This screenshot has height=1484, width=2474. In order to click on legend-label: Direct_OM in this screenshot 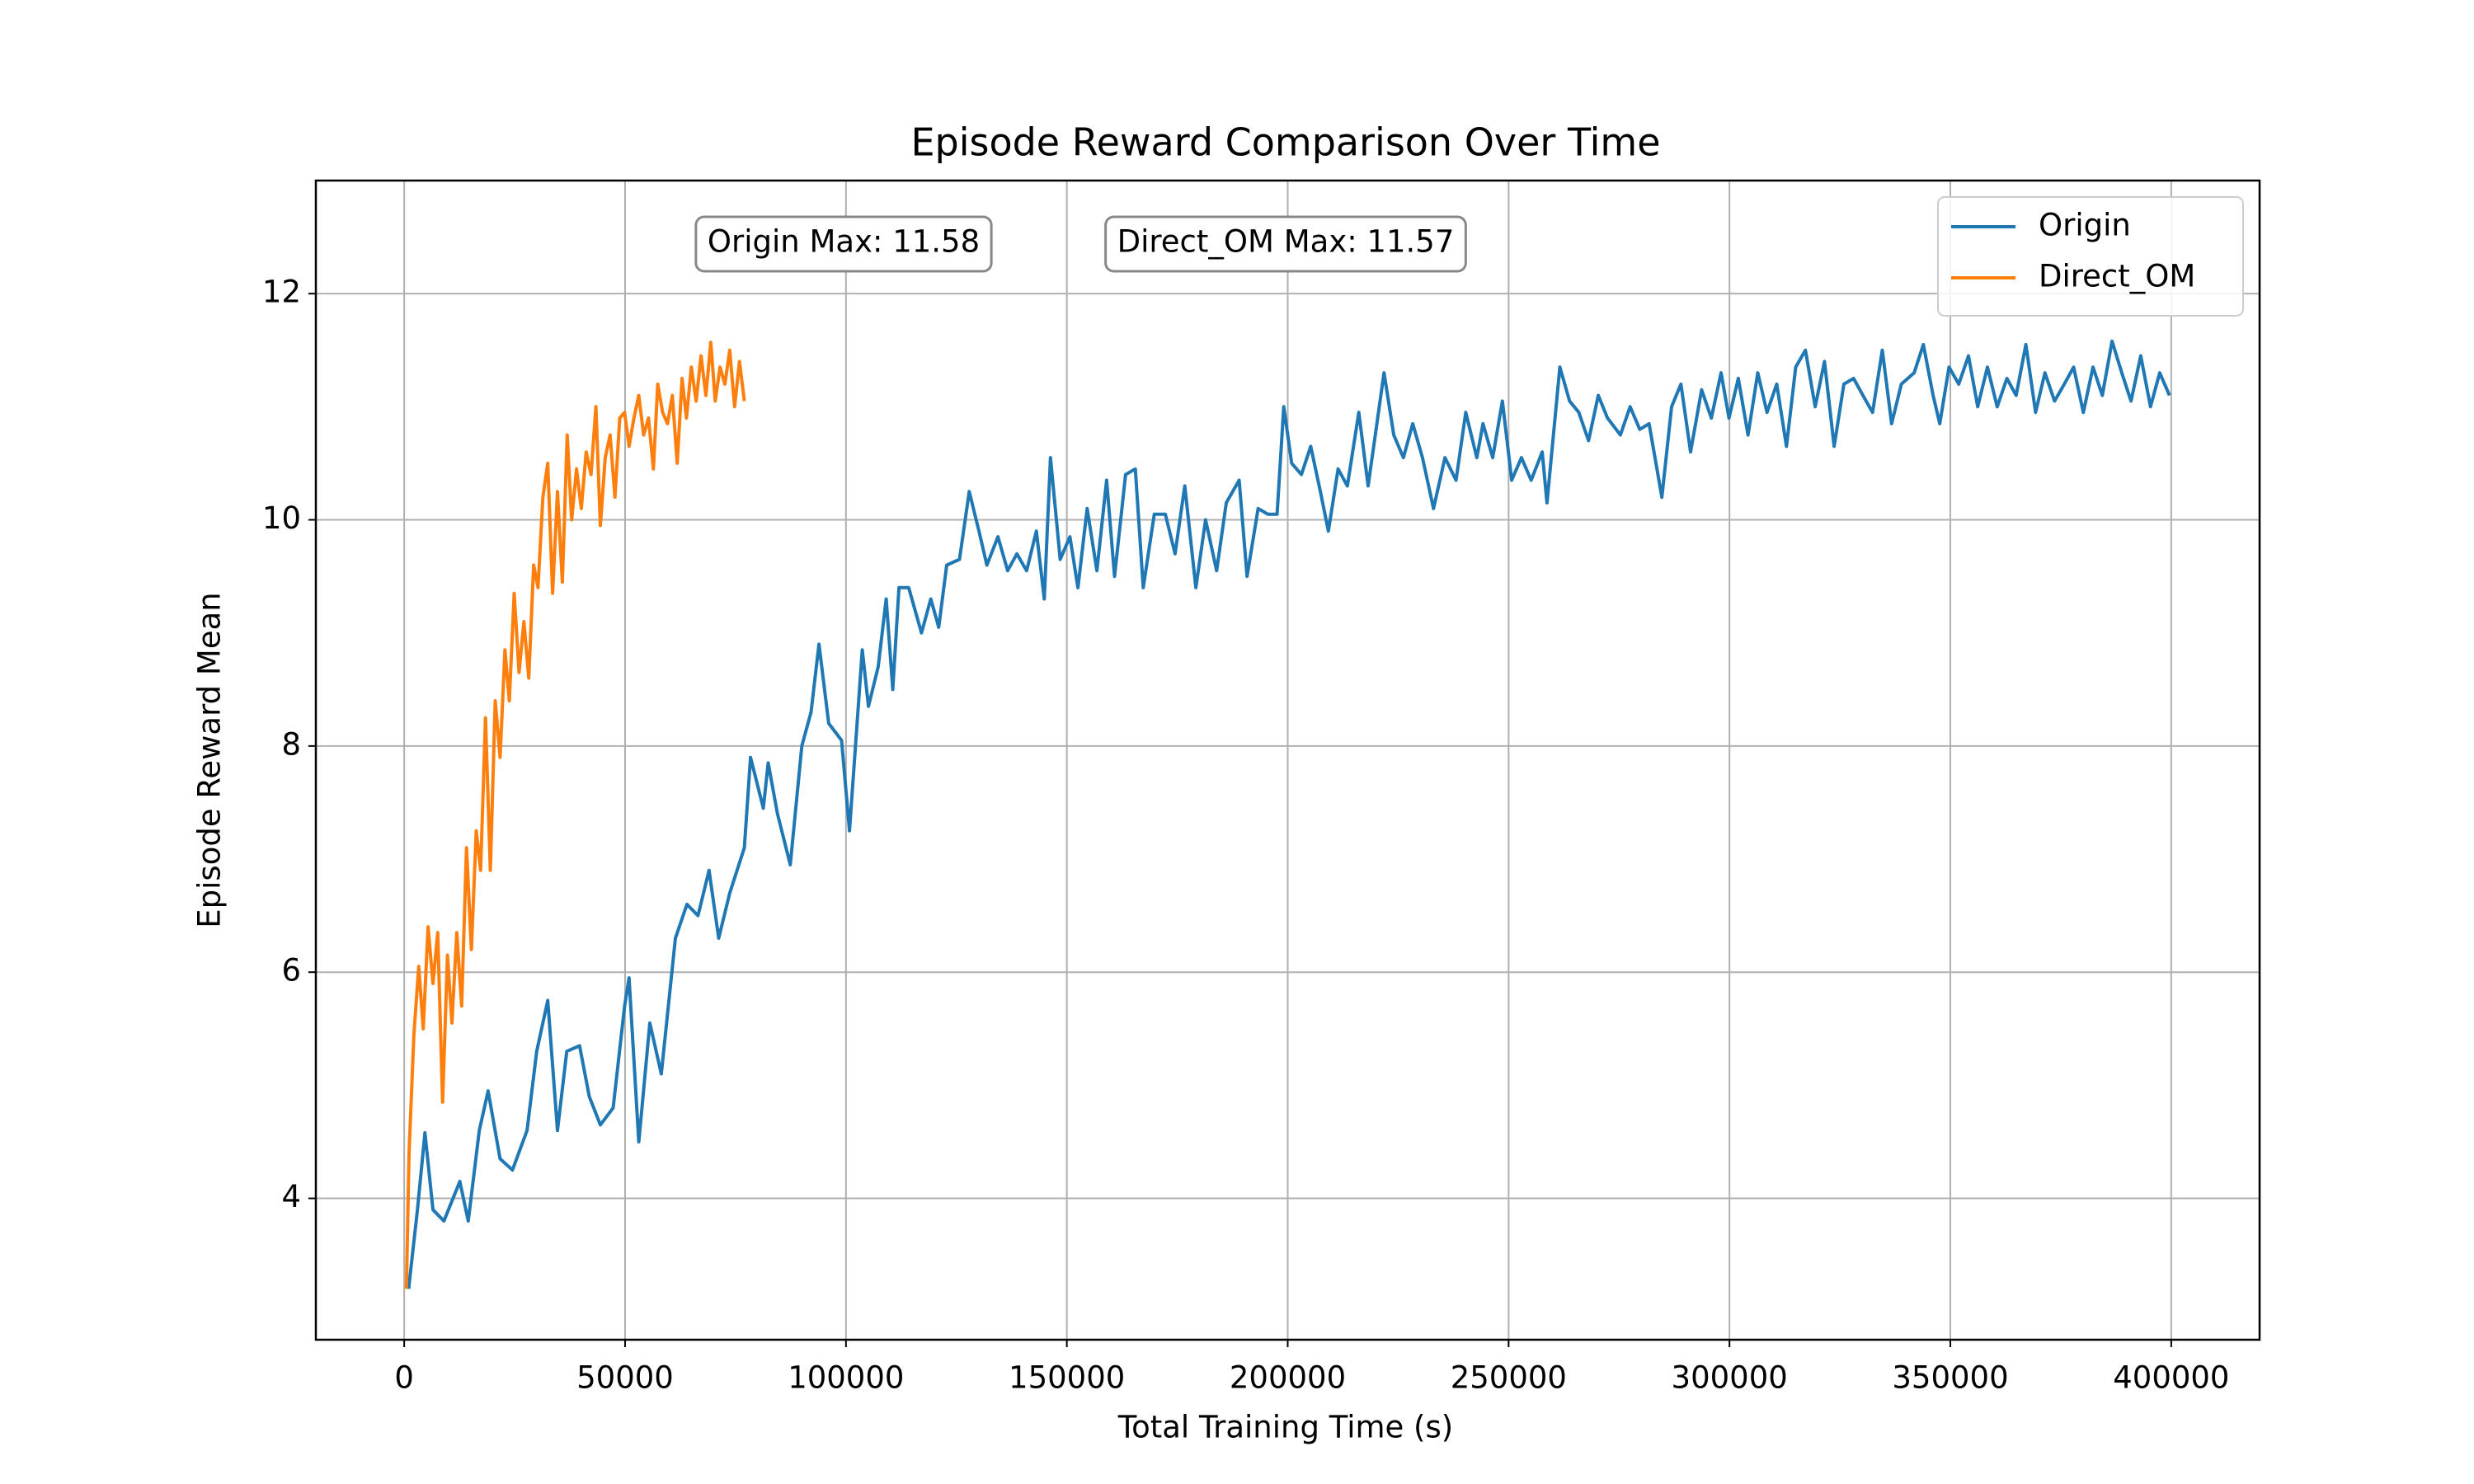, I will do `click(2117, 276)`.